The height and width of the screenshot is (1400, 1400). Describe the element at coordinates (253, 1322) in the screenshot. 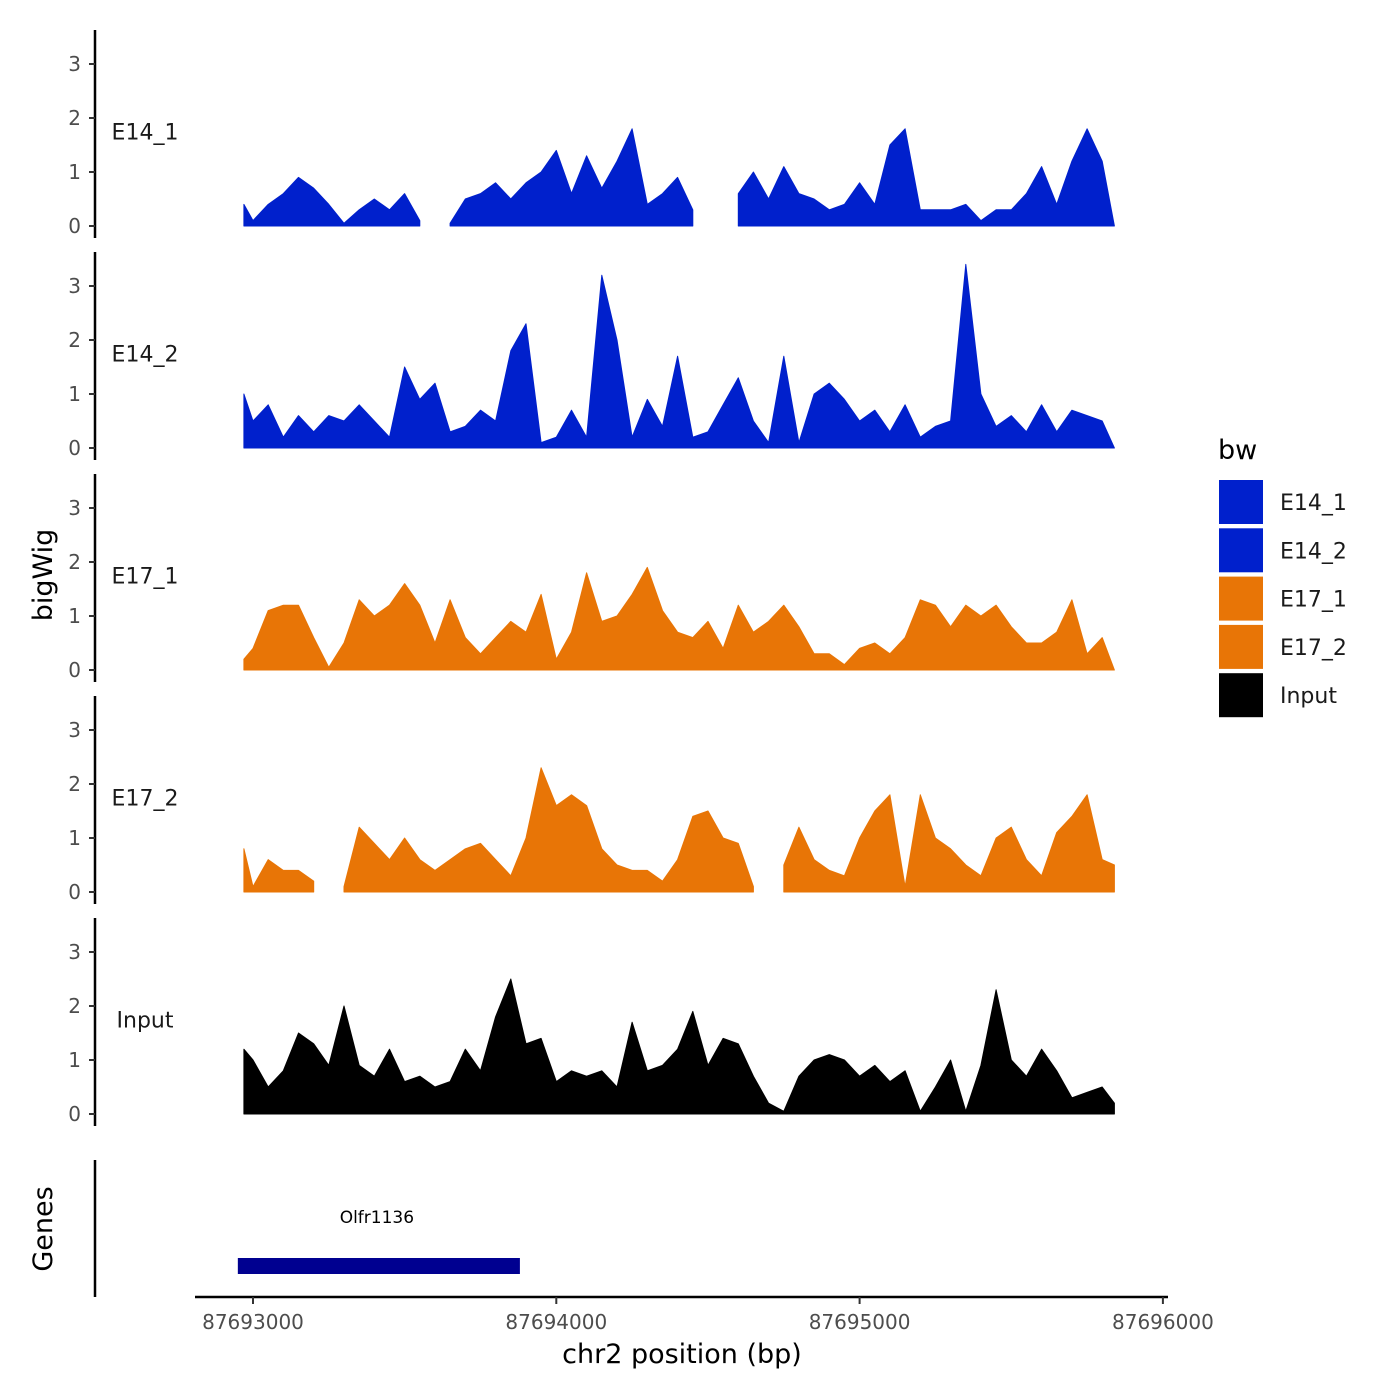

I see `x-tick-label: 87693000` at that location.